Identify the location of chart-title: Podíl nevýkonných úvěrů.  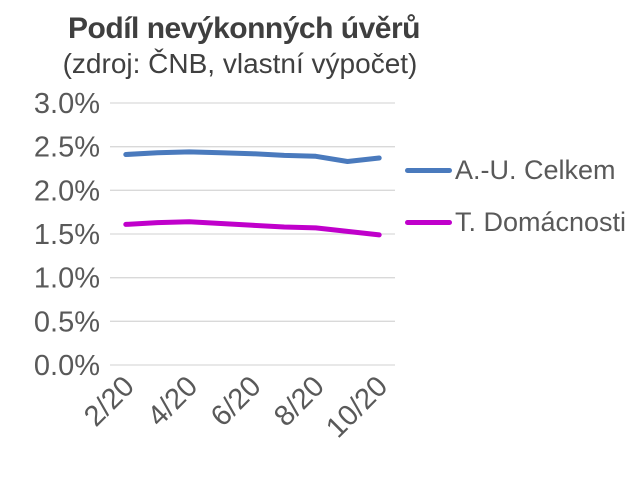
(244, 28).